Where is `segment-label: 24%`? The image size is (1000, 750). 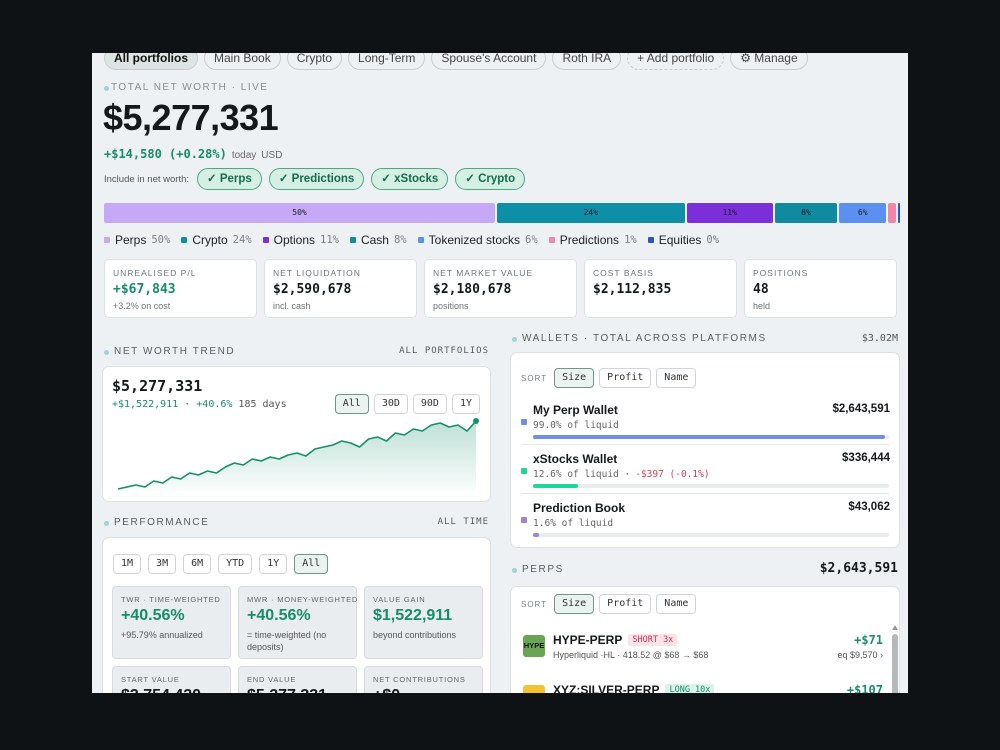 segment-label: 24% is located at coordinates (591, 212).